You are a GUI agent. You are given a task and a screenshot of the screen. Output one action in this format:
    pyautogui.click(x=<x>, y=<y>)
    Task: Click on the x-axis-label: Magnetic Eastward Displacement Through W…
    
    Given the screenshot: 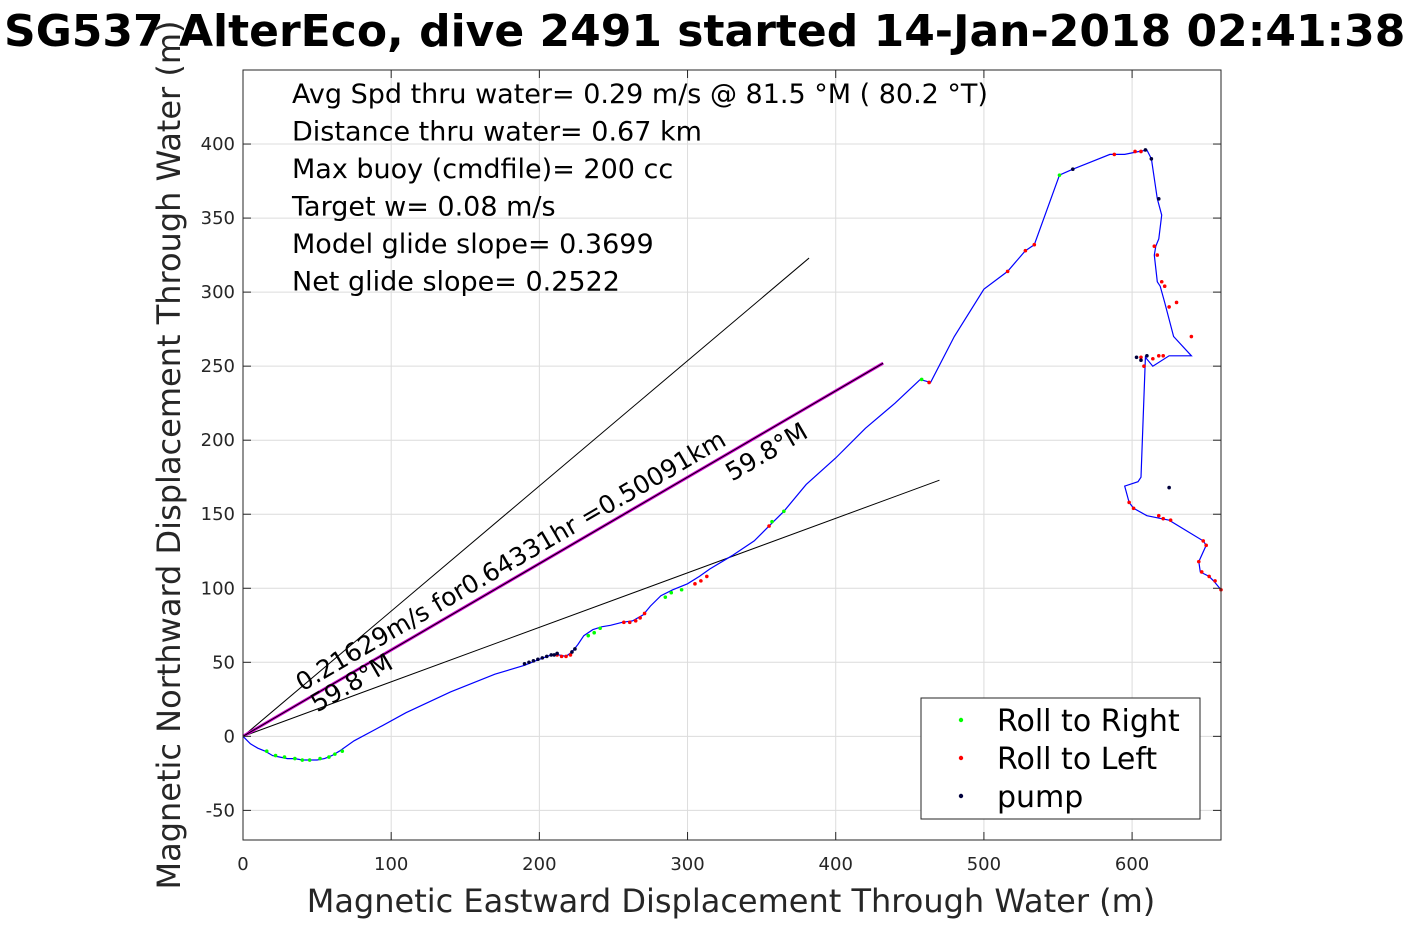 What is the action you would take?
    pyautogui.click(x=731, y=901)
    